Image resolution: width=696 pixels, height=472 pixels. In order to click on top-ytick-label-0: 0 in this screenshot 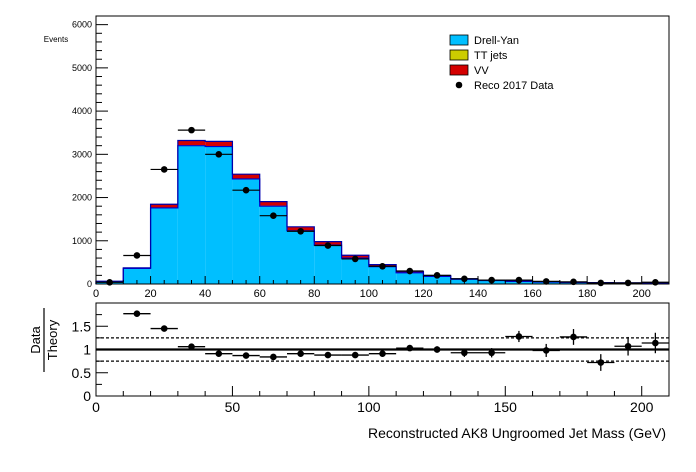, I will do `click(89, 284)`.